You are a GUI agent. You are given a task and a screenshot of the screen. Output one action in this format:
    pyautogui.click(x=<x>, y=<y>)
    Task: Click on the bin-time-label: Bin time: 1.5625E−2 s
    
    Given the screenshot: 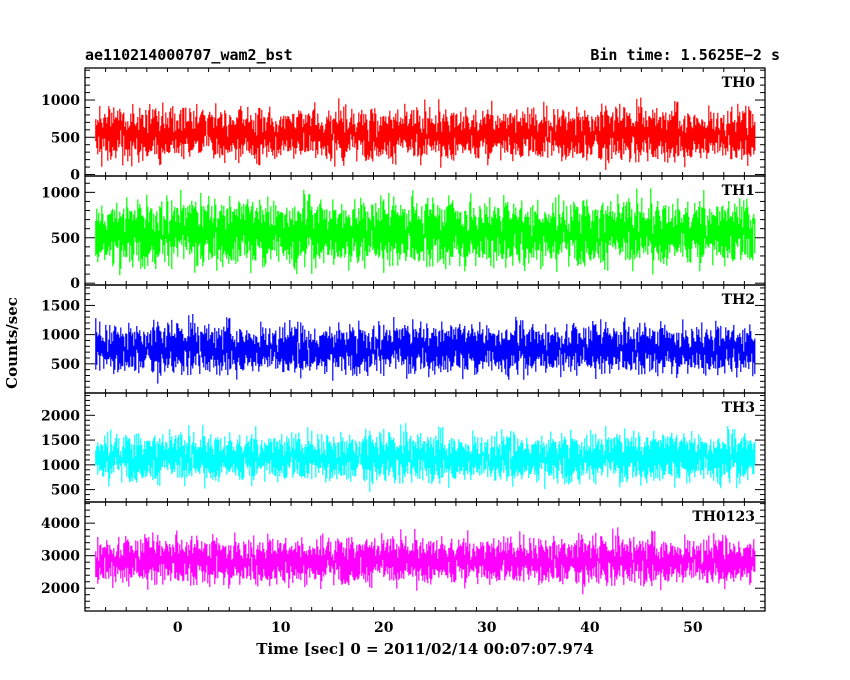 What is the action you would take?
    pyautogui.click(x=685, y=55)
    